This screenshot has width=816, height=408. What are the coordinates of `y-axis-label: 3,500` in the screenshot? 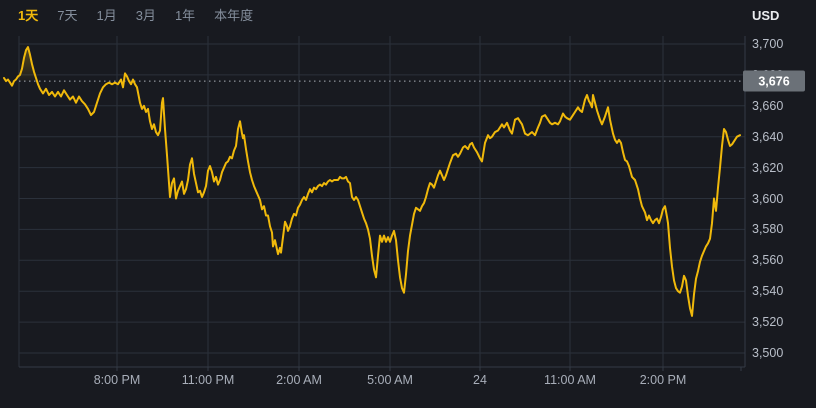 It's located at (768, 353).